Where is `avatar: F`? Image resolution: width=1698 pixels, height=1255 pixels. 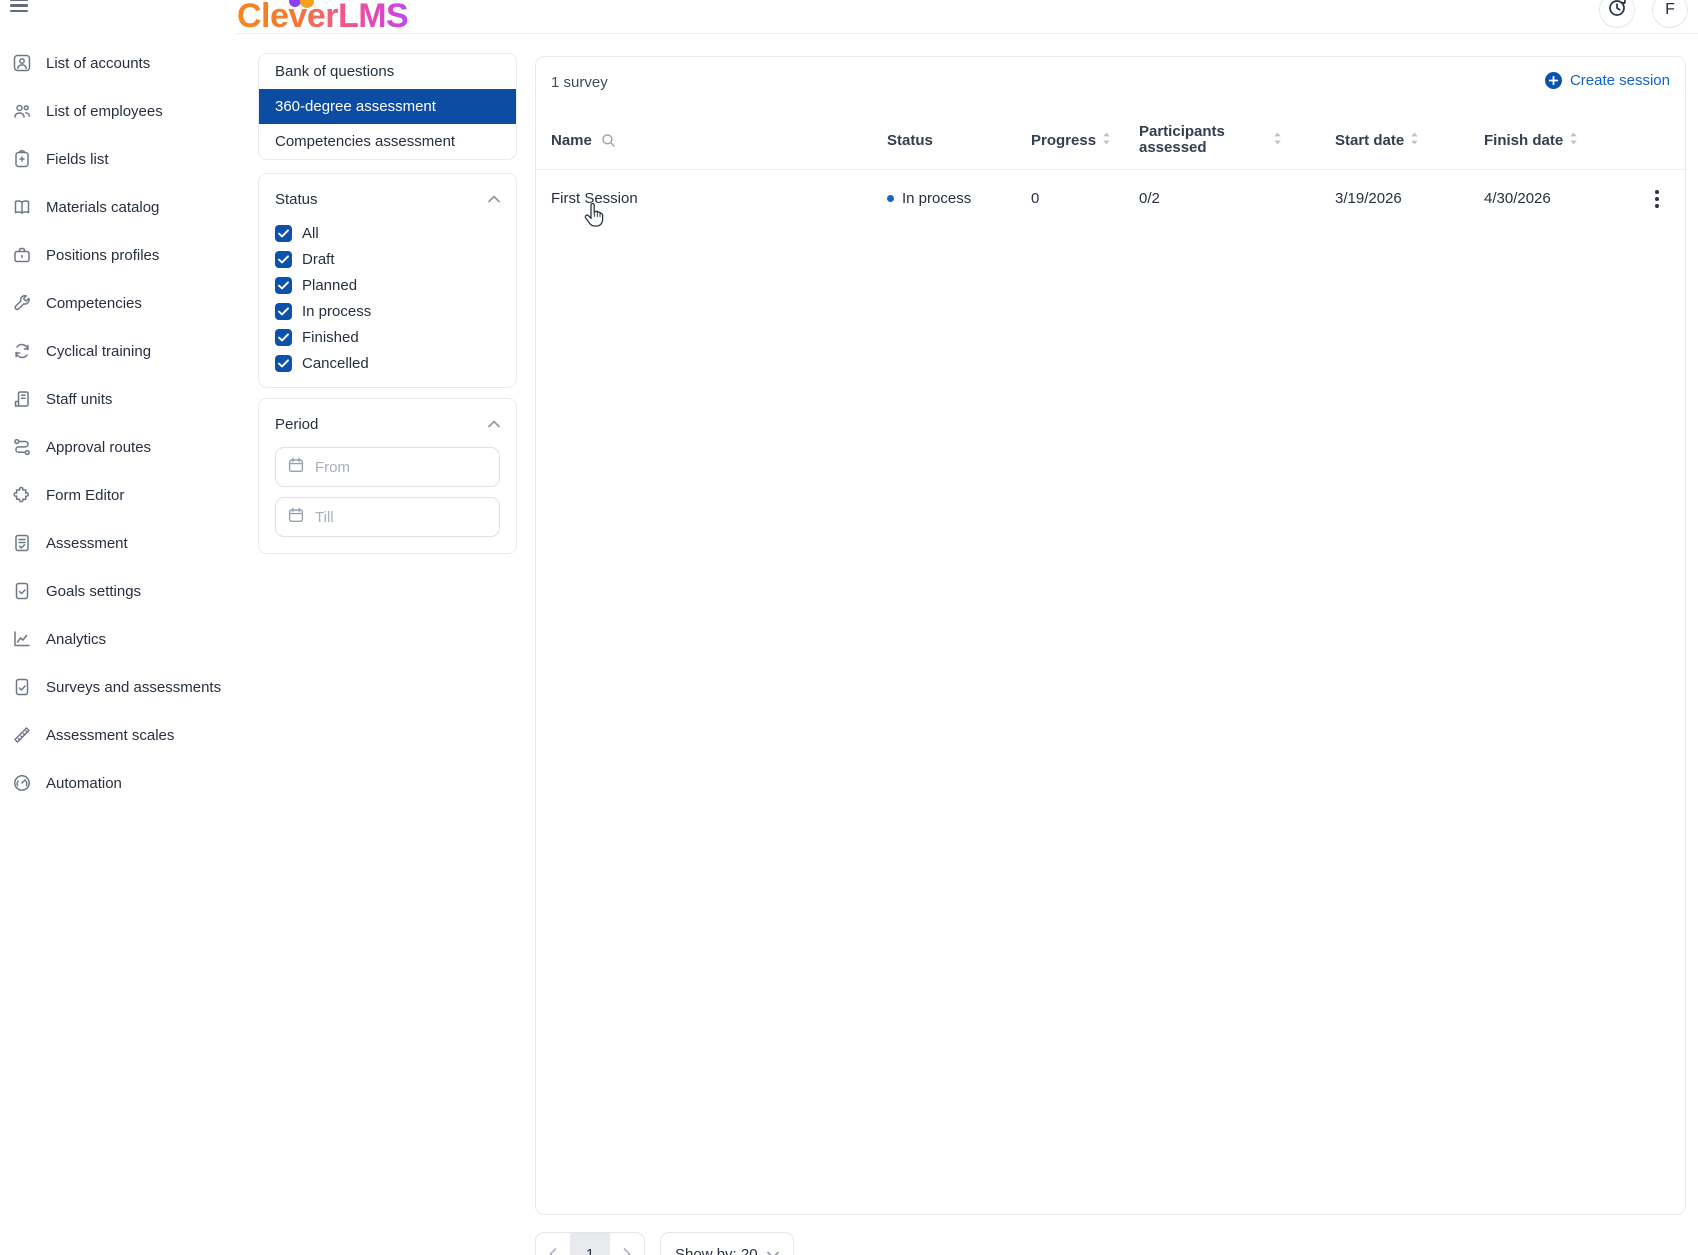
avatar: F is located at coordinates (1670, 14).